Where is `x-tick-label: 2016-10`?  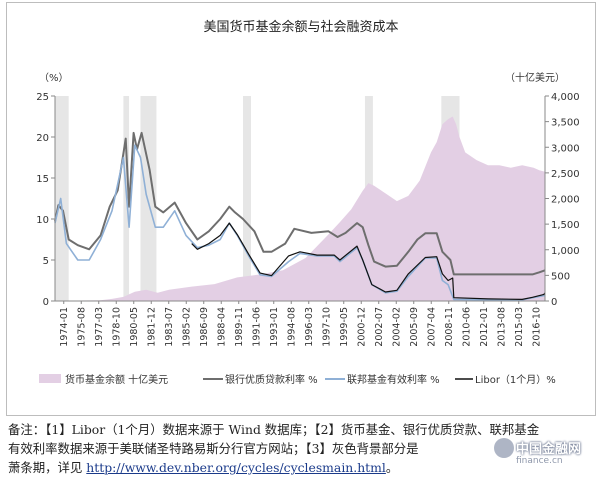
x-tick-label: 2016-10 is located at coordinates (536, 327).